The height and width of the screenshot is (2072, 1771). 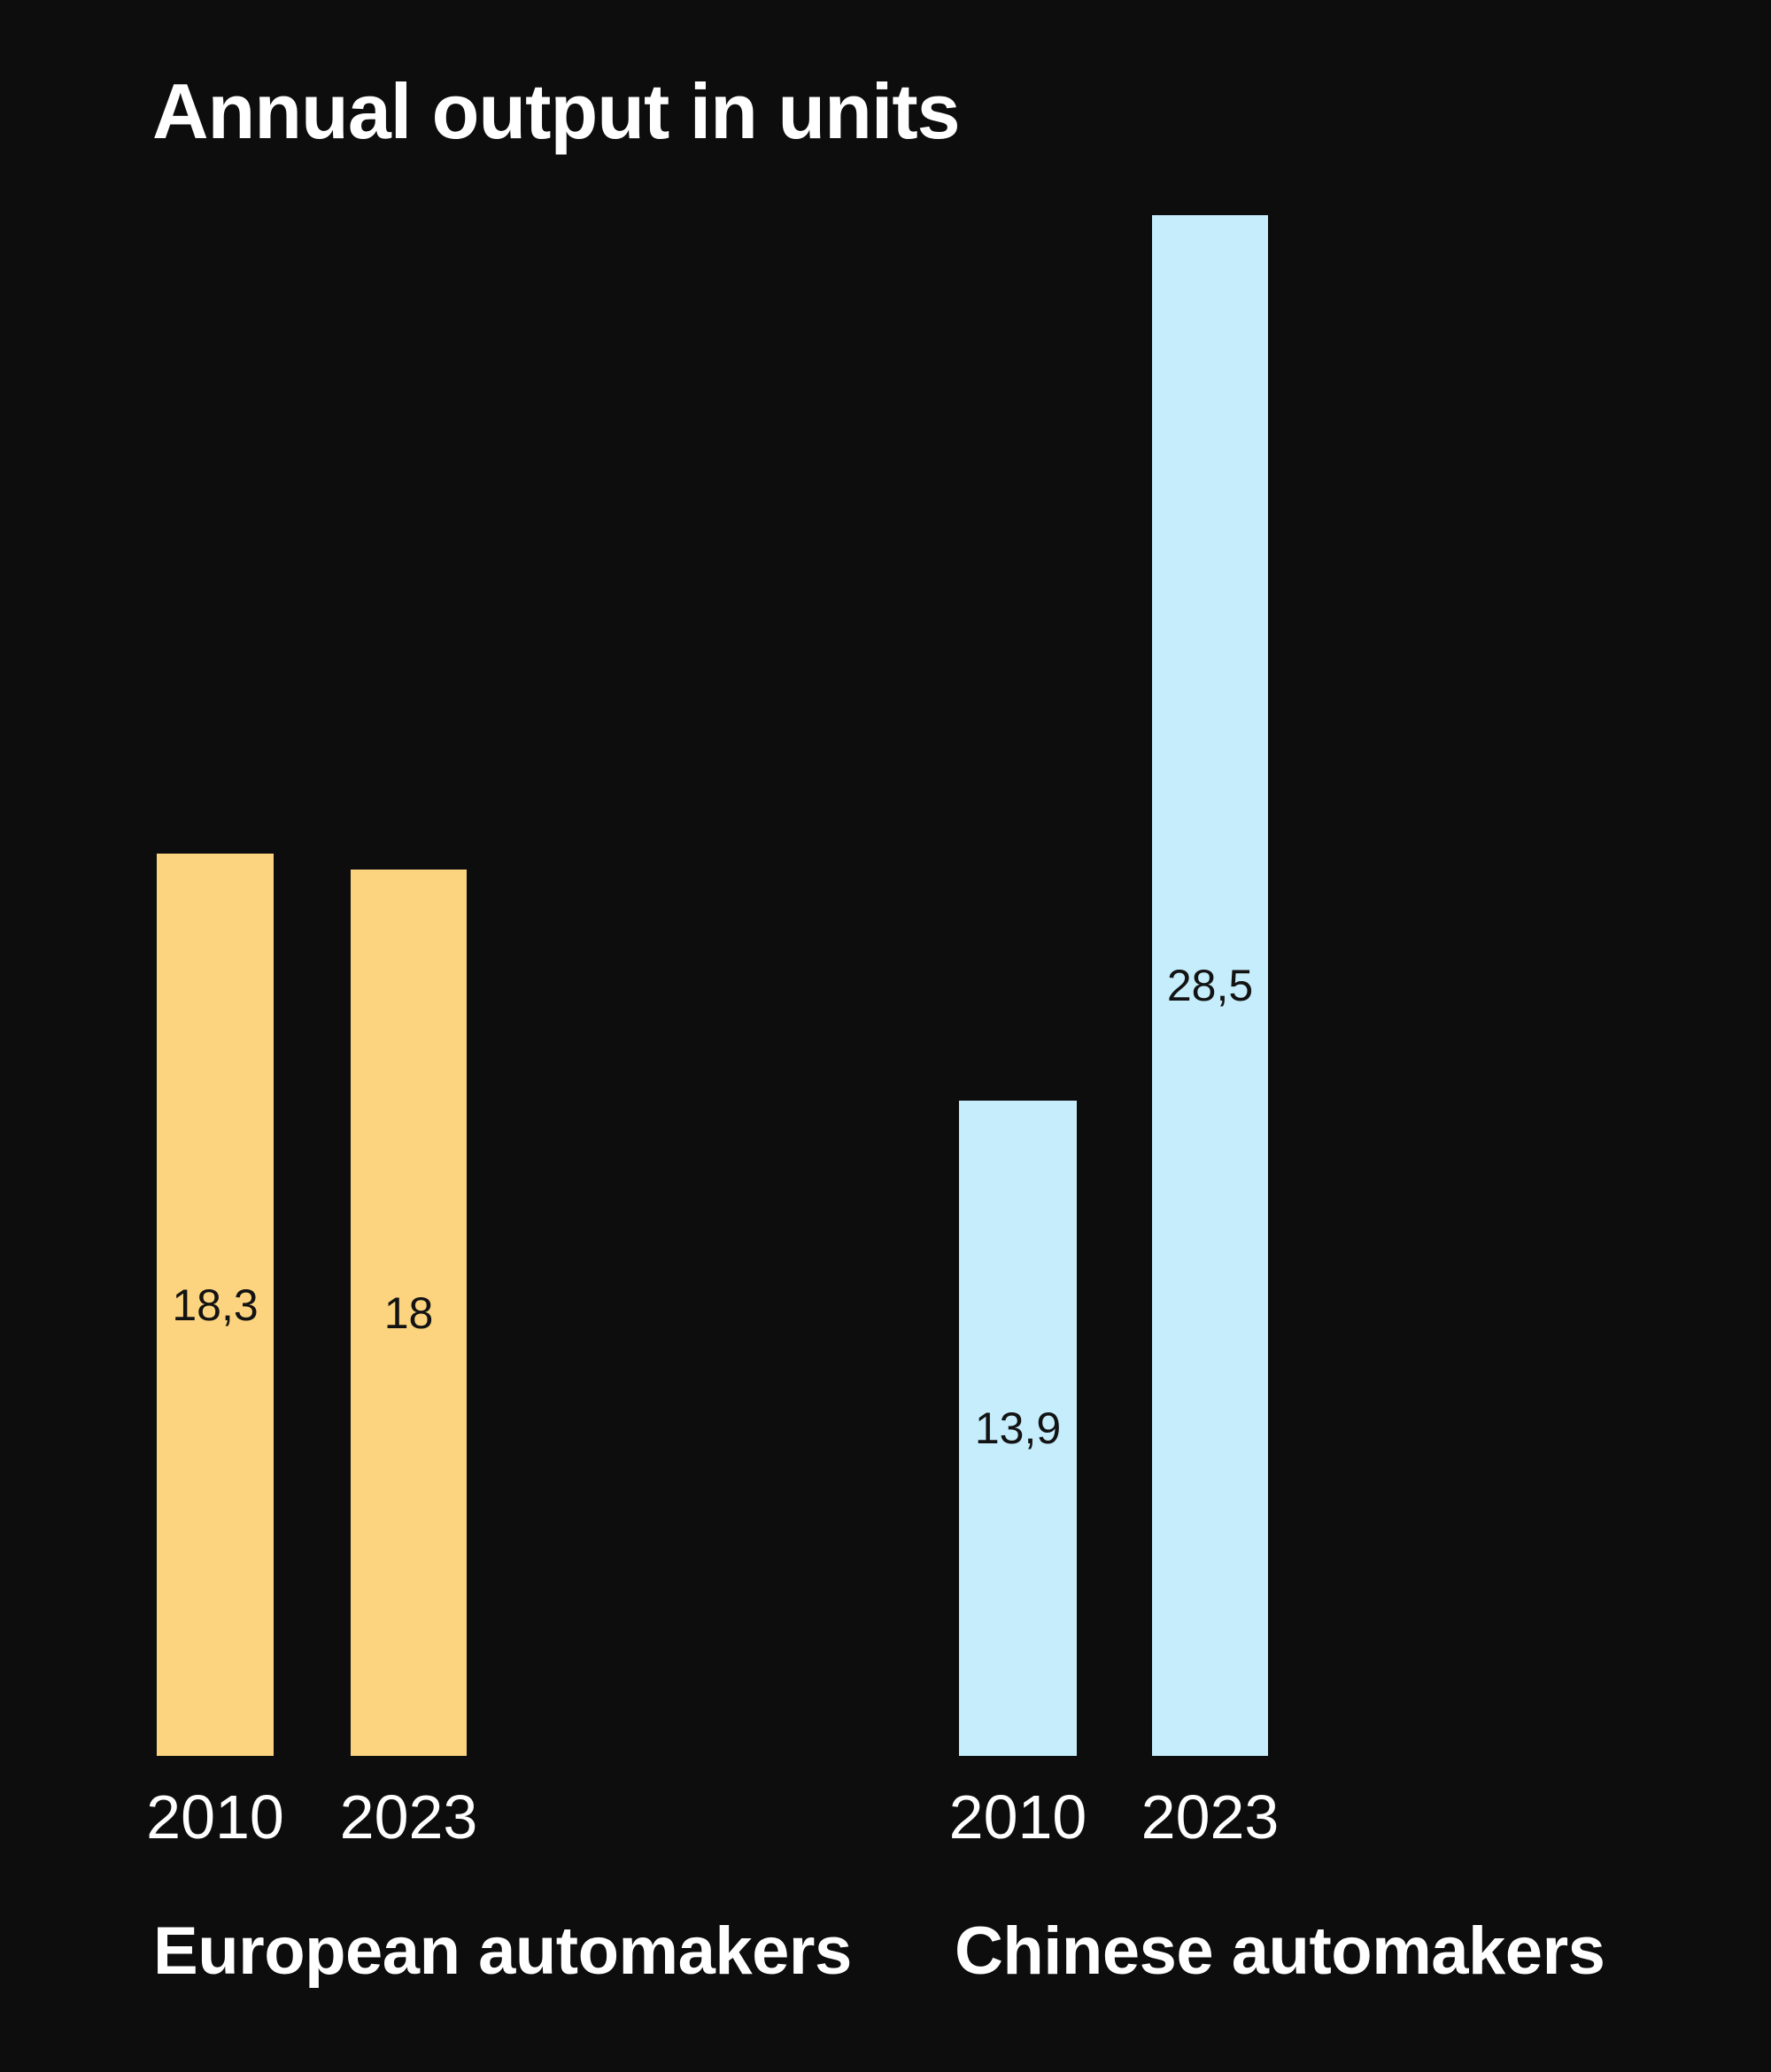 What do you see at coordinates (502, 1952) in the screenshot?
I see `group-label-european: European automakers` at bounding box center [502, 1952].